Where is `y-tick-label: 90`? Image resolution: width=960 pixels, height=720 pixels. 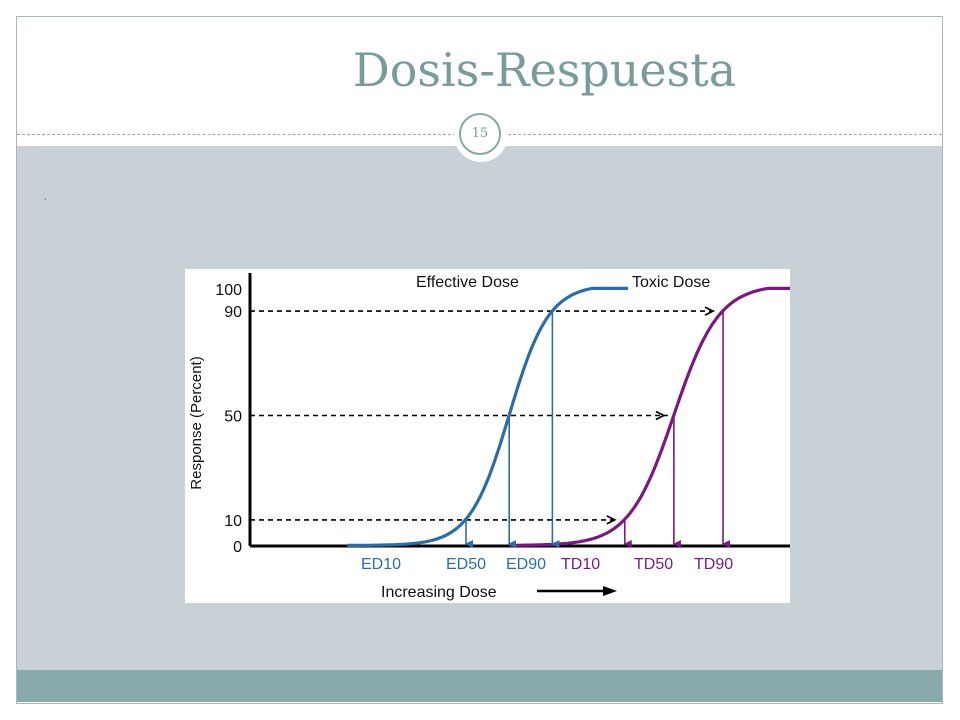 y-tick-label: 90 is located at coordinates (233, 312).